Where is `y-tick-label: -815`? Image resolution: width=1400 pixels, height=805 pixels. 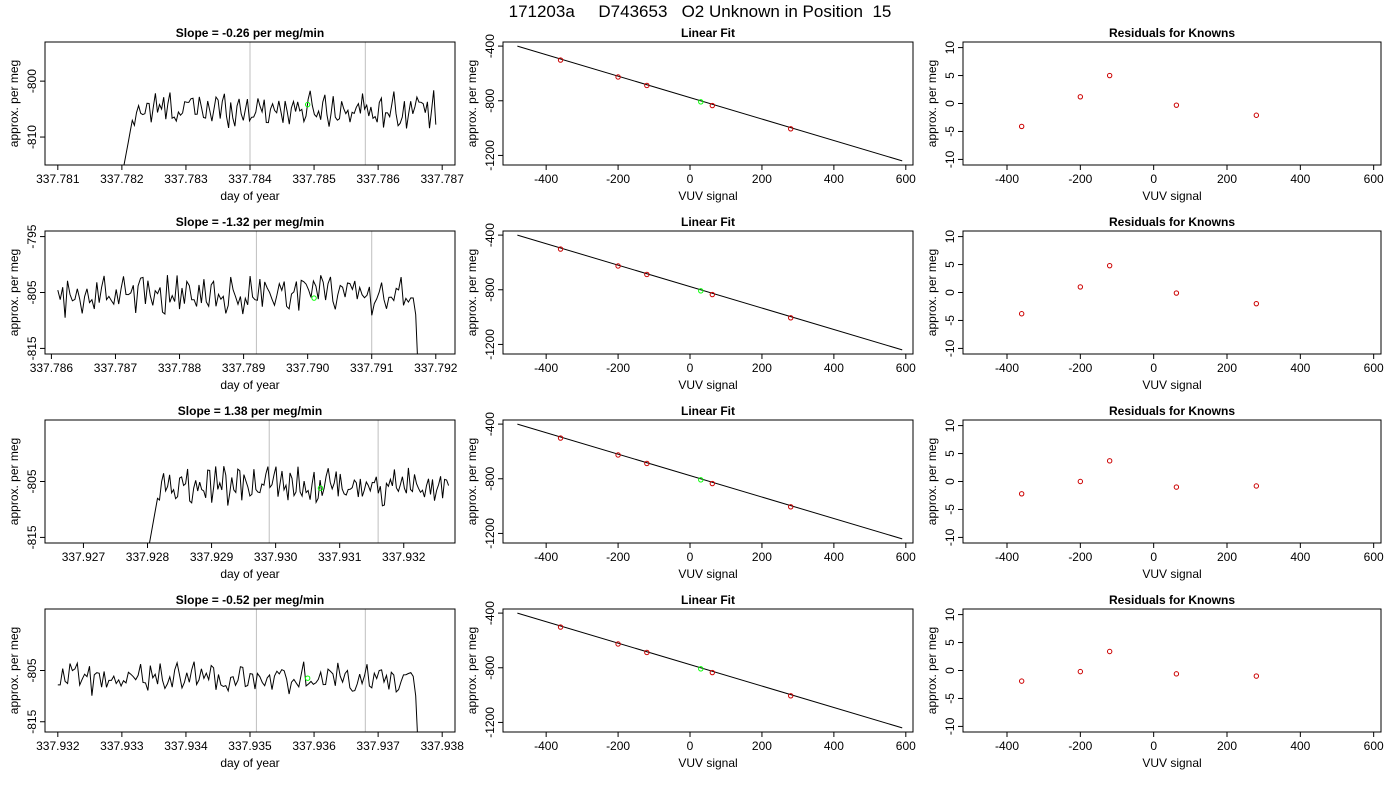
y-tick-label: -815 is located at coordinates (32, 348).